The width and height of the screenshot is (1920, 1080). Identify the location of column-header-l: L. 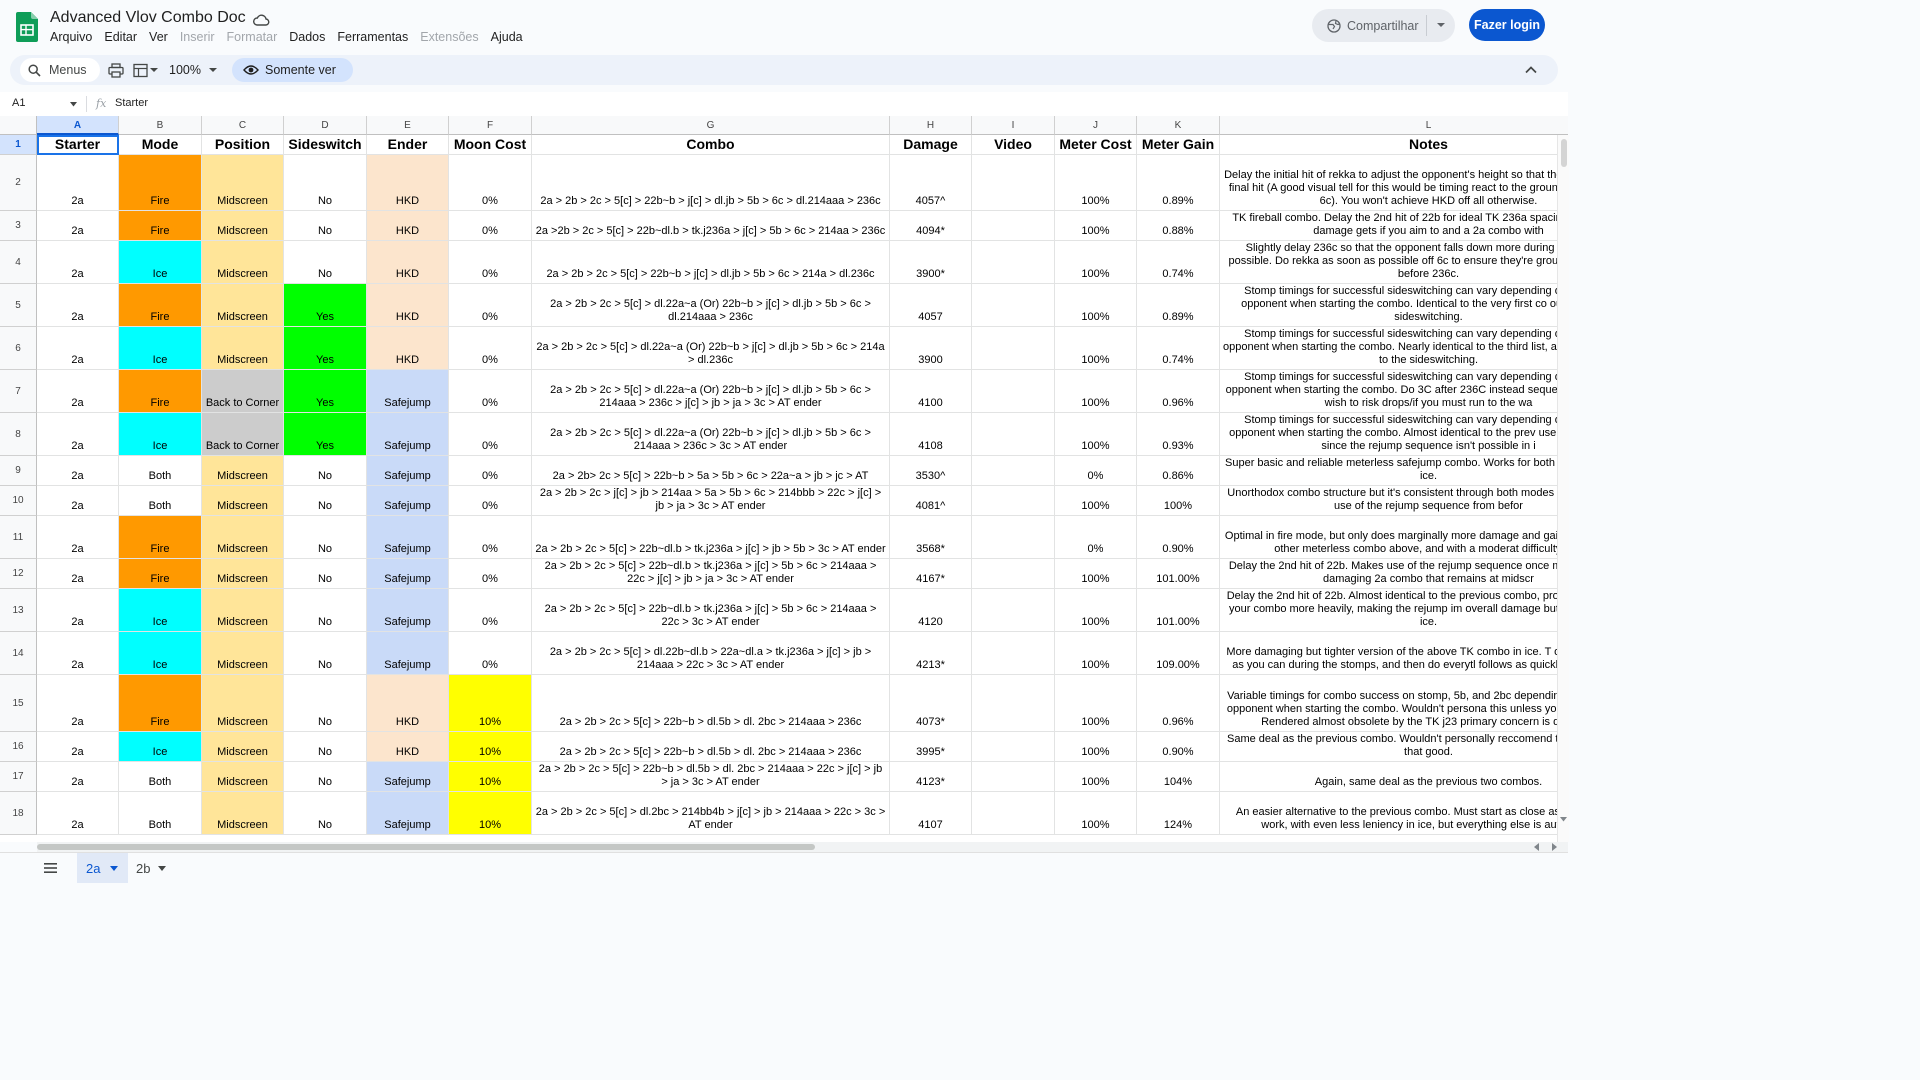
(1394, 125).